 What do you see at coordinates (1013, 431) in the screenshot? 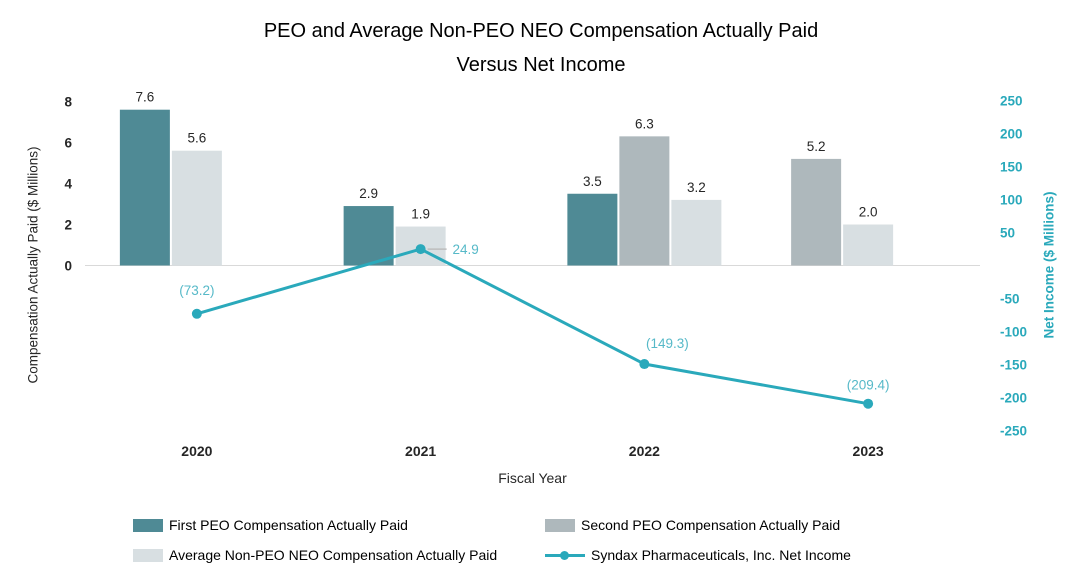
I see `right-axis-tick: -250` at bounding box center [1013, 431].